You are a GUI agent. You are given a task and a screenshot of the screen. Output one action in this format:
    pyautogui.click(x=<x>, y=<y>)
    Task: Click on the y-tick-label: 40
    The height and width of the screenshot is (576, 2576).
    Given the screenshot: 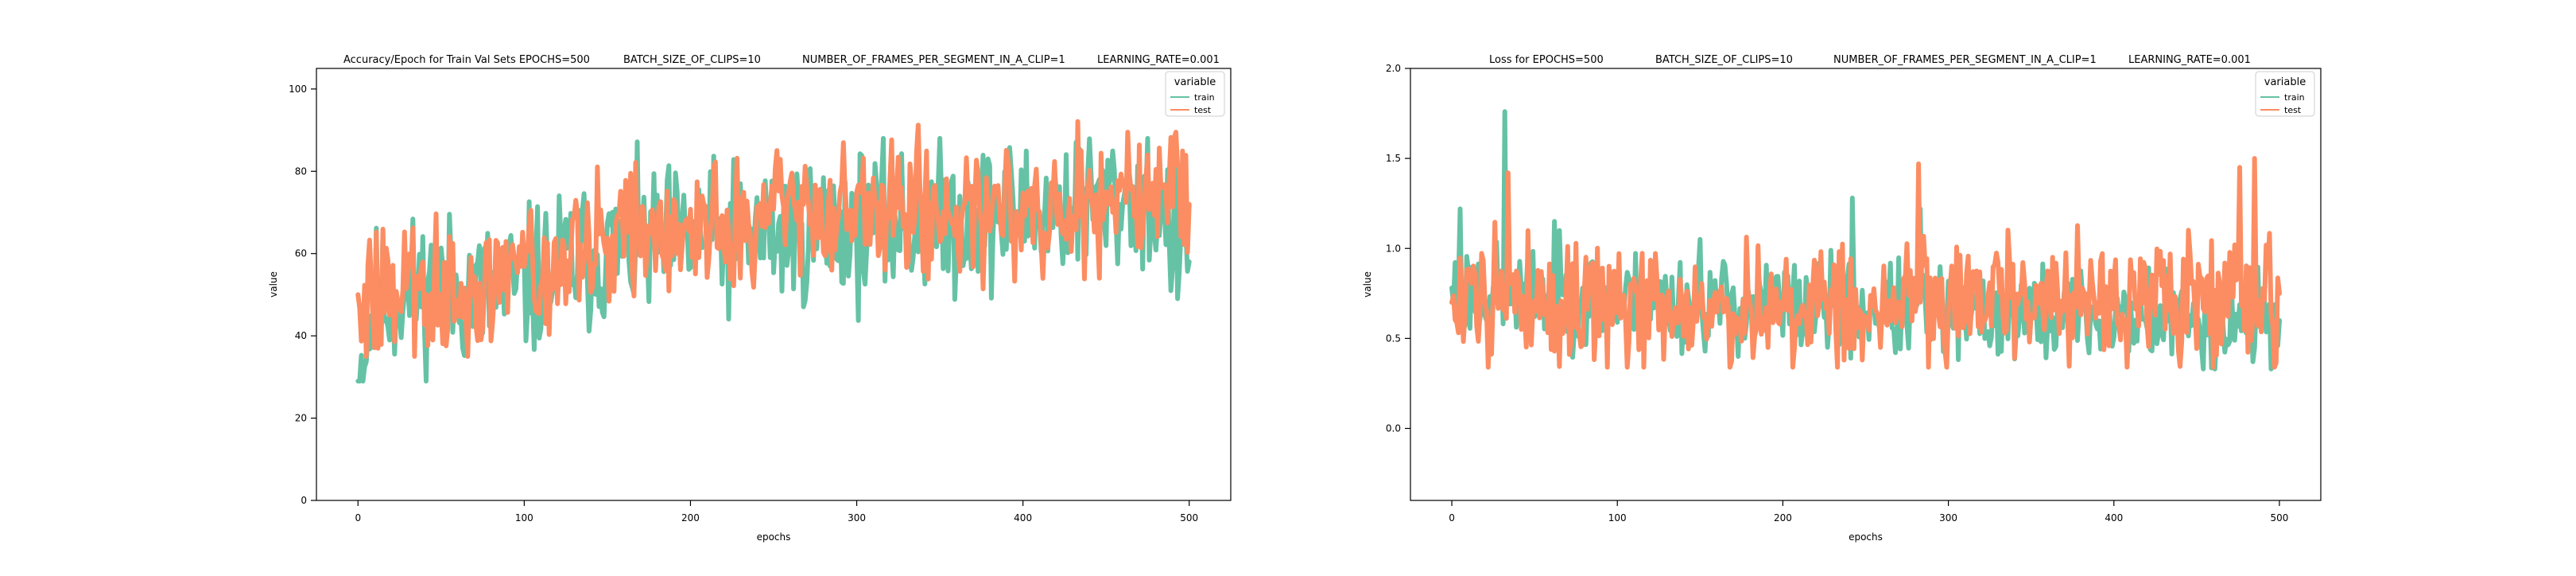 What is the action you would take?
    pyautogui.click(x=301, y=335)
    